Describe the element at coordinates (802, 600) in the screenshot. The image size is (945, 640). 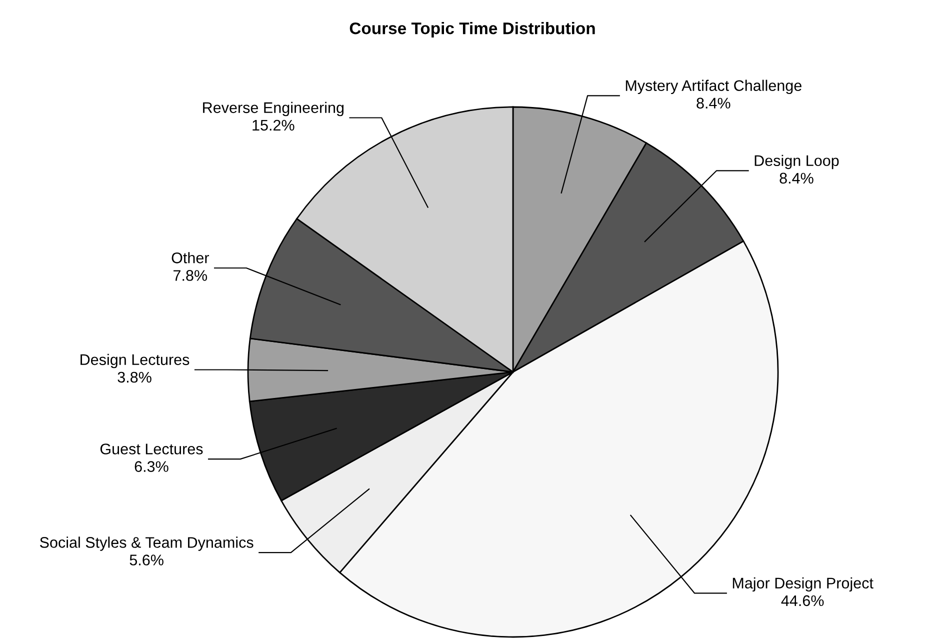
I see `data-label: 44.6%` at that location.